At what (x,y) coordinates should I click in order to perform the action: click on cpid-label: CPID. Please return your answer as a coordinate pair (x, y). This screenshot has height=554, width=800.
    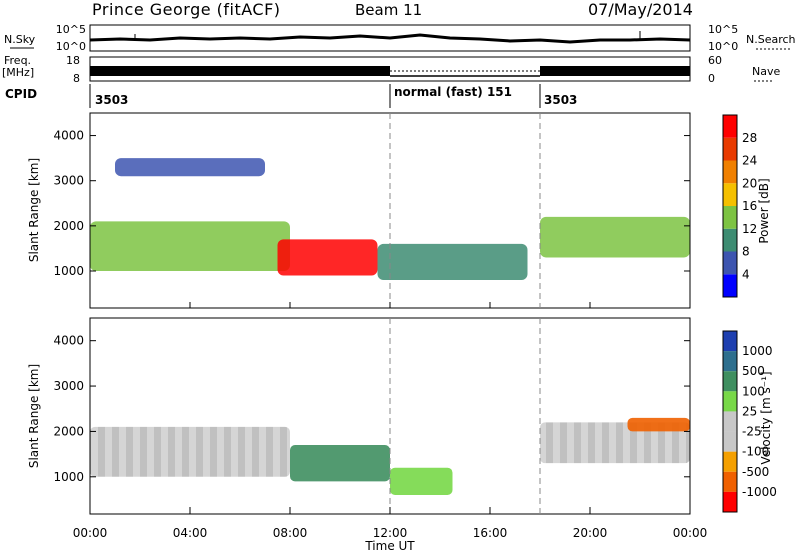
    Looking at the image, I should click on (21, 94).